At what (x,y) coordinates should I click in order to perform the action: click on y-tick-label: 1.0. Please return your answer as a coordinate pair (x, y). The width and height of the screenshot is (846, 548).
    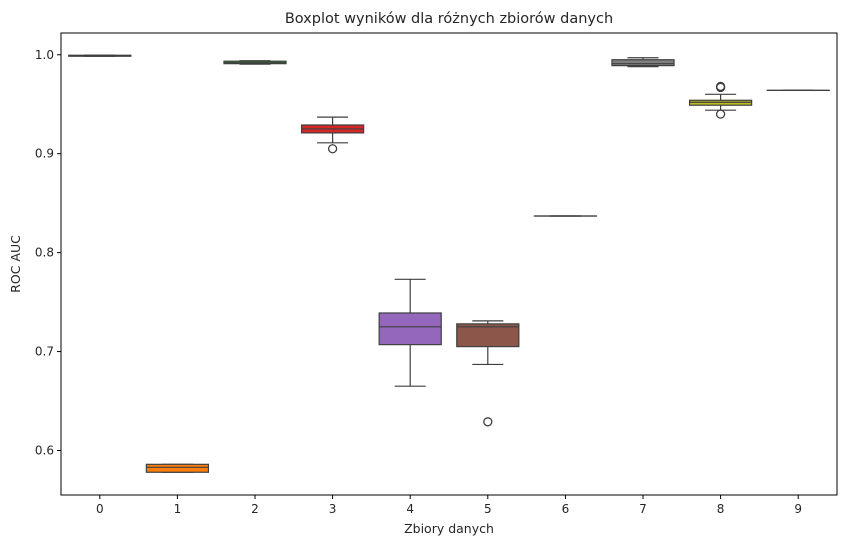
    Looking at the image, I should click on (44, 55).